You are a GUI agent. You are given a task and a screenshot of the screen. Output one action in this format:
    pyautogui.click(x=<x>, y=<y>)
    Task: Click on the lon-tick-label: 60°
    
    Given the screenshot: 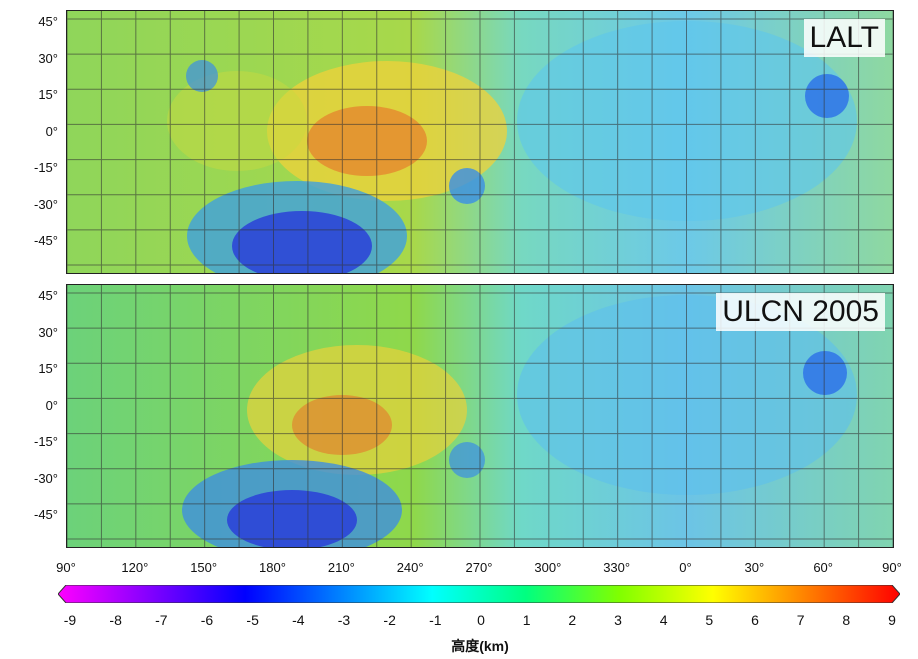 What is the action you would take?
    pyautogui.click(x=823, y=567)
    